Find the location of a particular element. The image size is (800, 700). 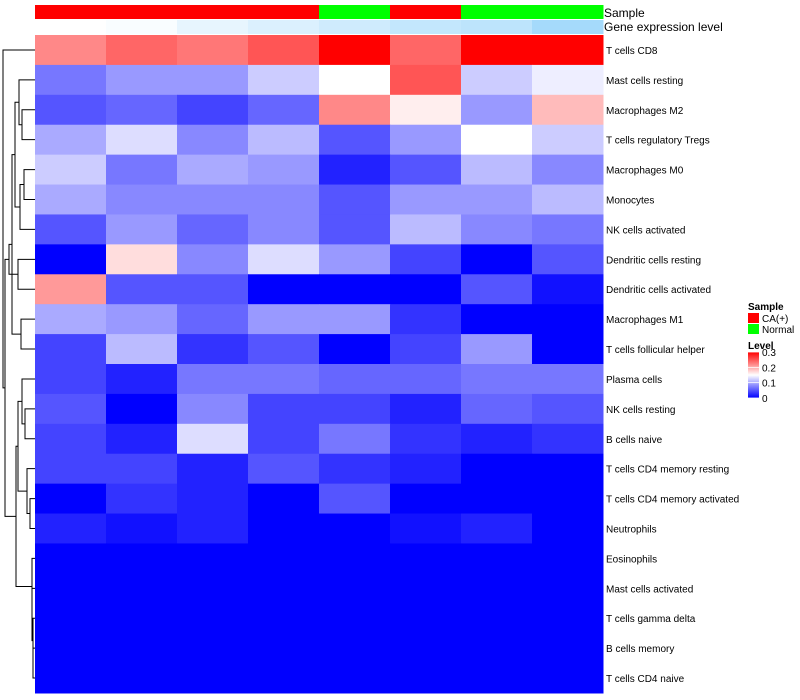

legend-level-ticks: 0.3 0.2 0.1 0 is located at coordinates (762, 376).